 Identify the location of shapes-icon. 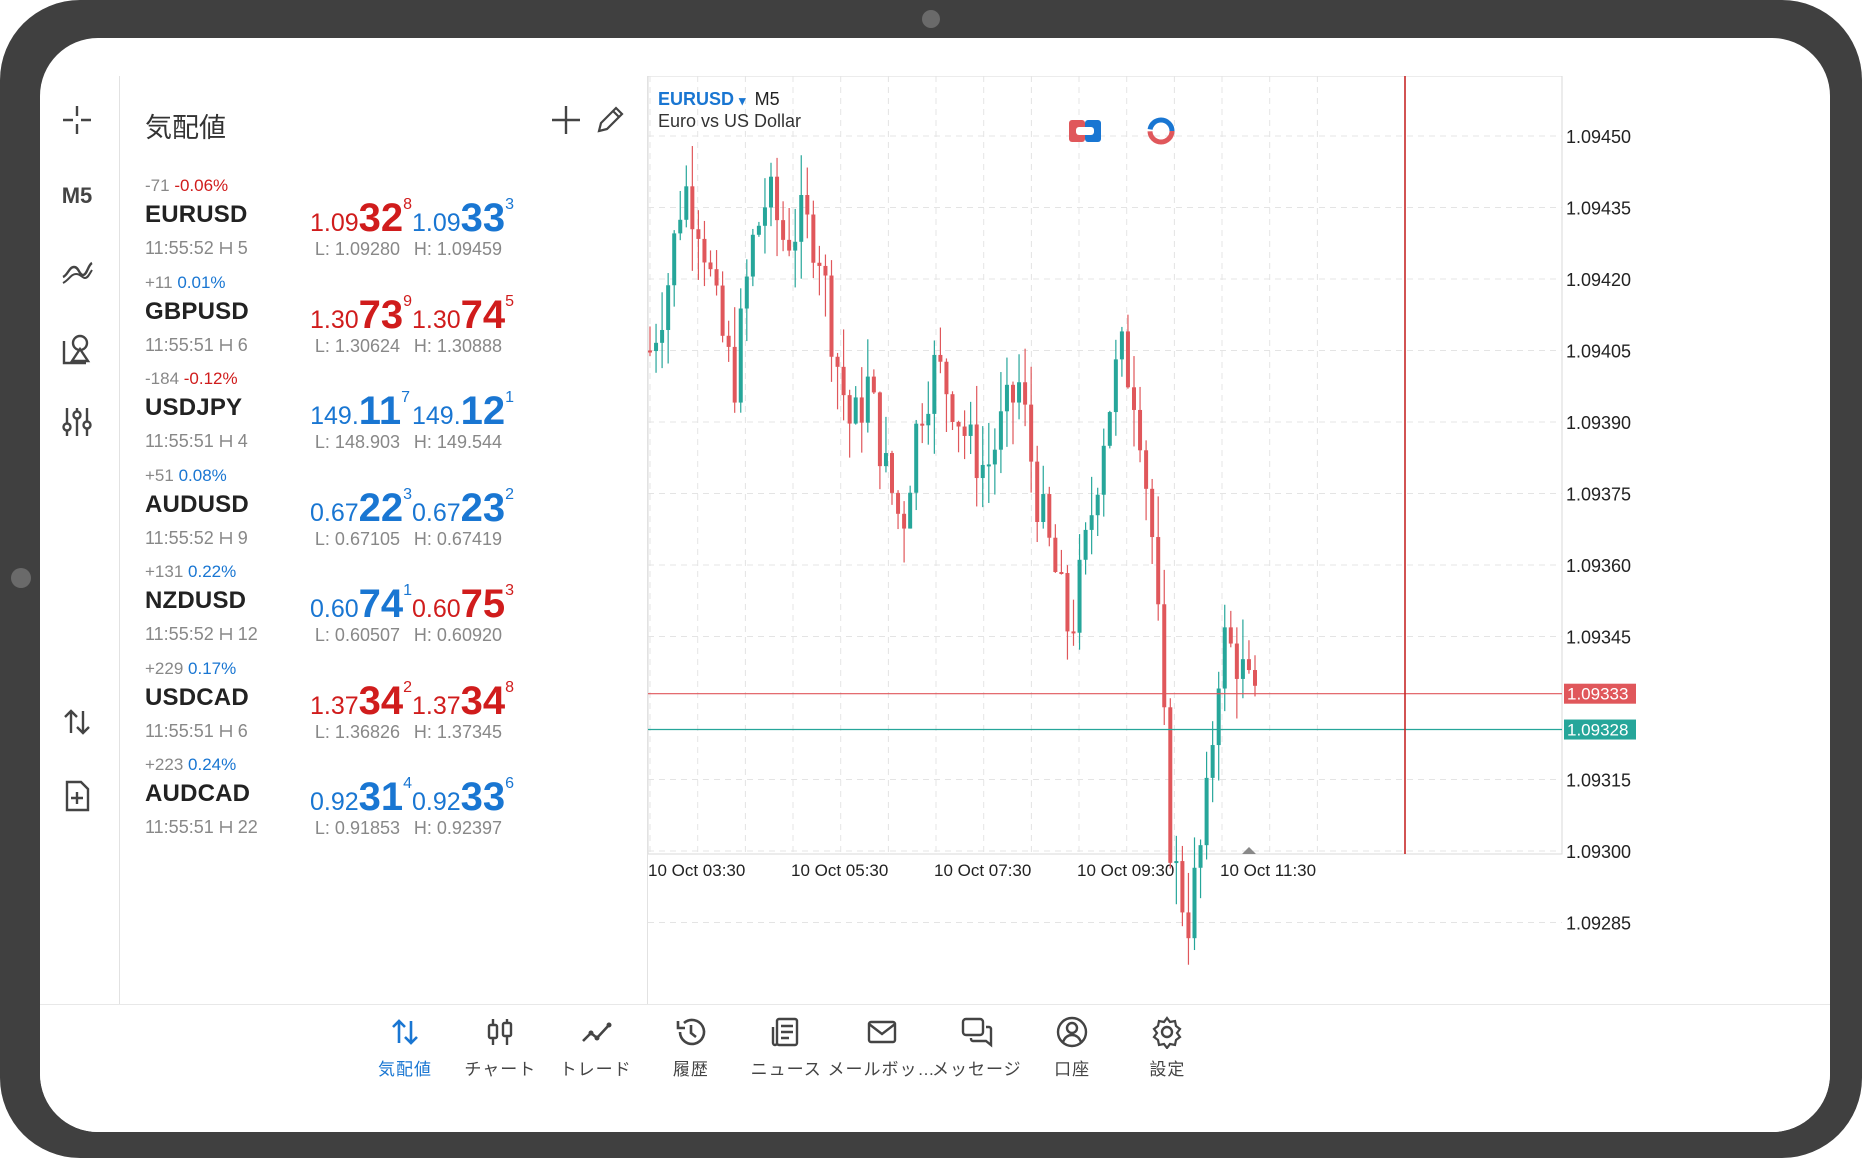
(76, 349).